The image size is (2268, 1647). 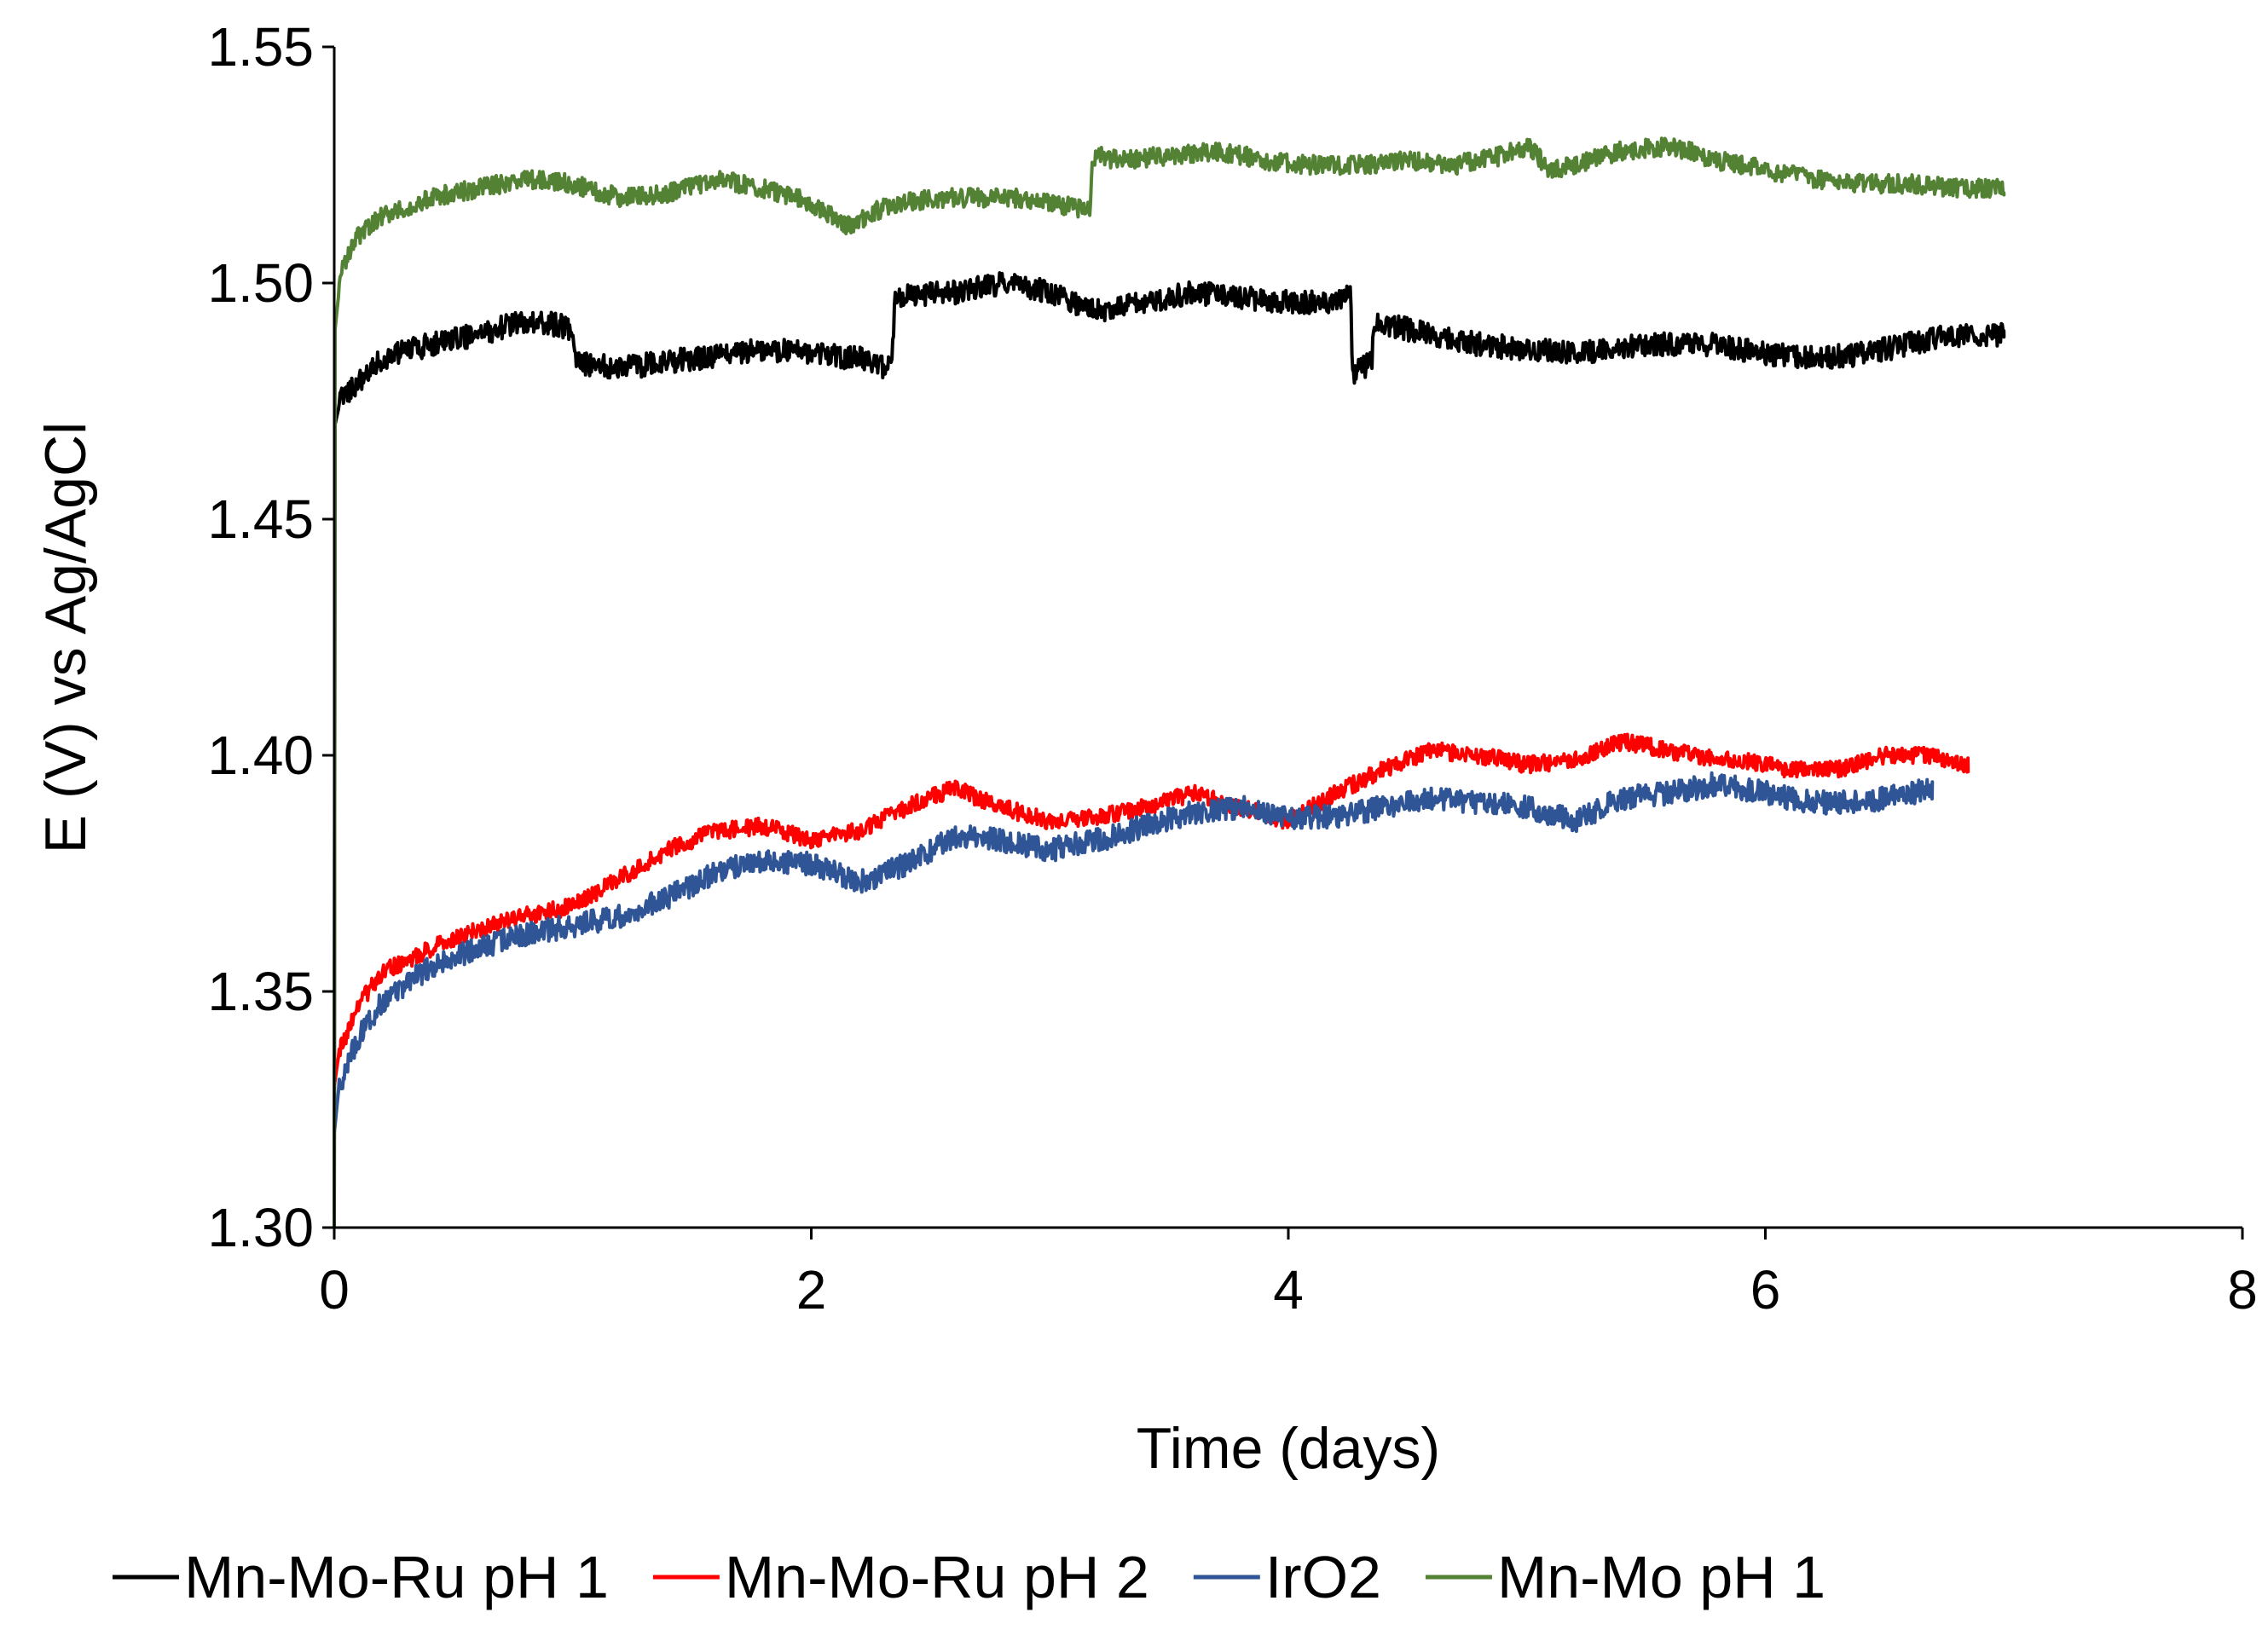 I want to click on x-tick-label: 6, so click(x=1765, y=1289).